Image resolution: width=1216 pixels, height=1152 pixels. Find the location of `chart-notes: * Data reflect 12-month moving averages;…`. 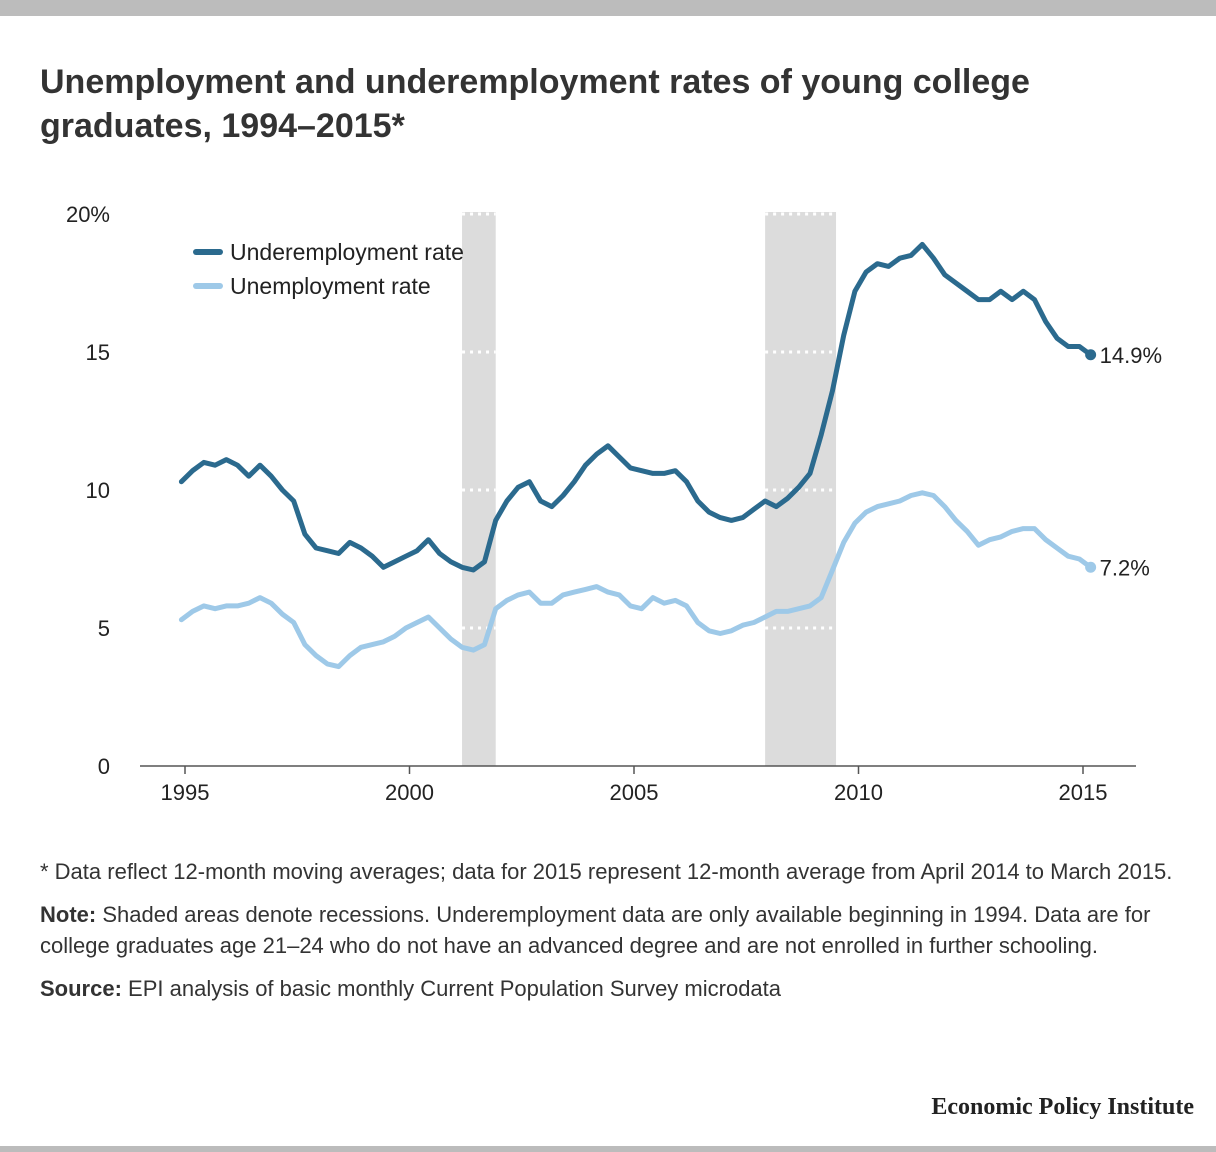

chart-notes: * Data reflect 12-month moving averages;… is located at coordinates (615, 936).